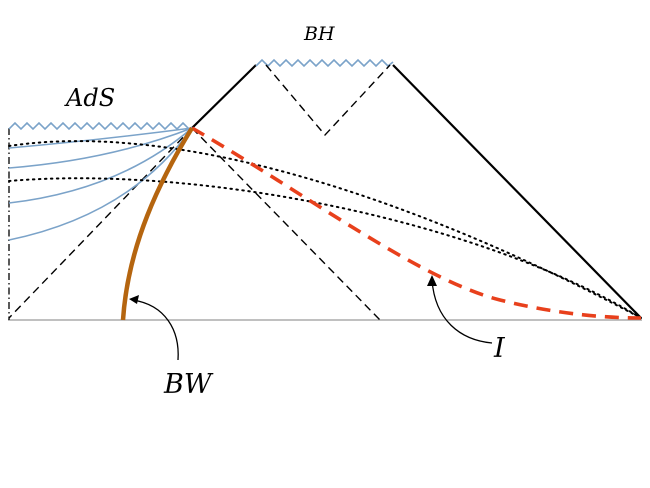 This screenshot has height=488, width=650. What do you see at coordinates (328, 100) in the screenshot?
I see `inner-horizon-dashed` at bounding box center [328, 100].